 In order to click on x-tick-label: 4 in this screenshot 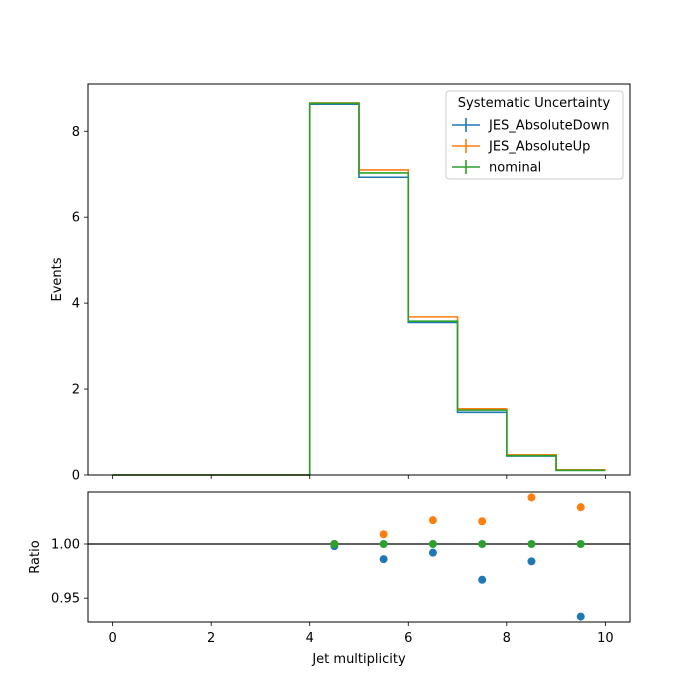, I will do `click(310, 638)`.